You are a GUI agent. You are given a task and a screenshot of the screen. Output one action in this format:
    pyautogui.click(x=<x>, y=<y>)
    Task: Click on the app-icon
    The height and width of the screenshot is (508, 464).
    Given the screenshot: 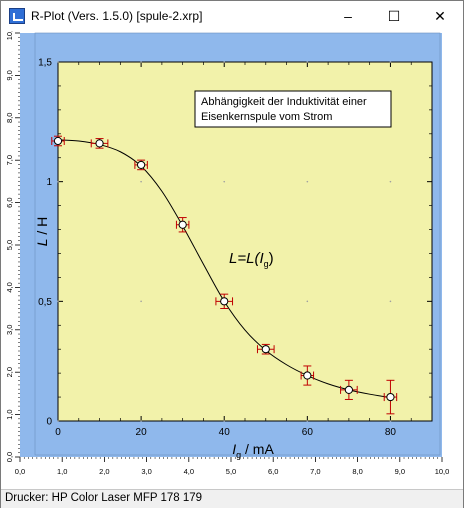 What is the action you would take?
    pyautogui.click(x=17, y=16)
    